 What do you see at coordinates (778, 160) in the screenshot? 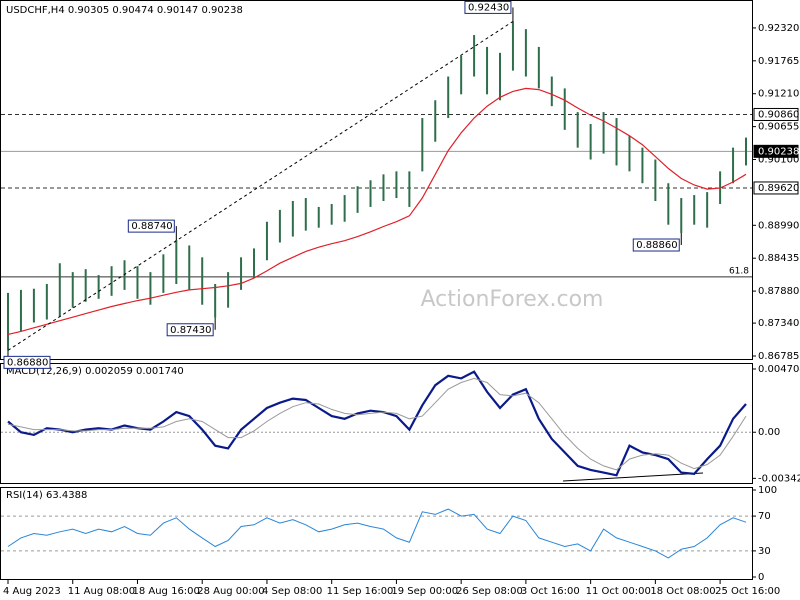
I see `y-tick-label: 0.90100` at bounding box center [778, 160].